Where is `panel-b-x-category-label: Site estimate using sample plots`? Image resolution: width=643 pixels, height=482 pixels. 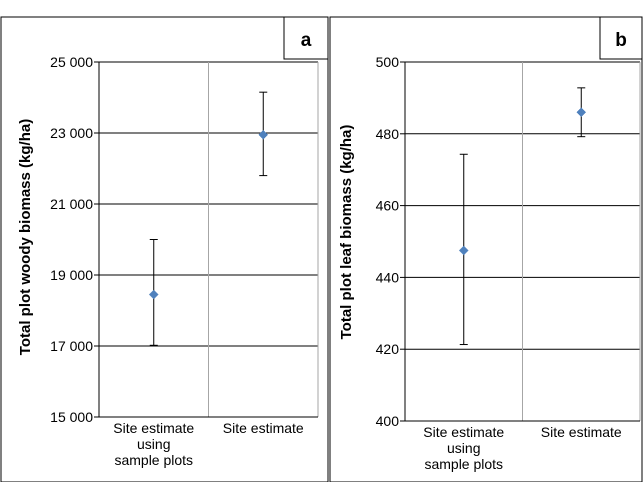
panel-b-x-category-label: Site estimate using sample plots is located at coordinates (463, 448).